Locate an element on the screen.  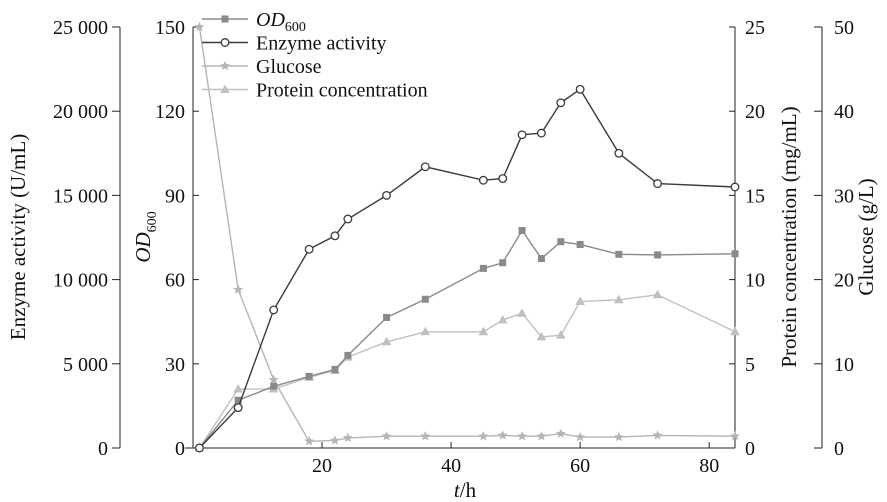
glucose-tick-label: 30 is located at coordinates (844, 196).